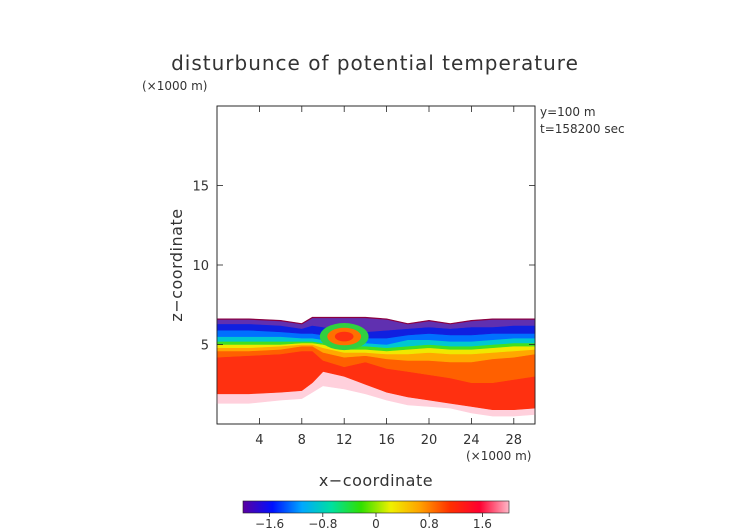 This screenshot has height=532, width=752. What do you see at coordinates (514, 440) in the screenshot?
I see `x-tick-label: 28` at bounding box center [514, 440].